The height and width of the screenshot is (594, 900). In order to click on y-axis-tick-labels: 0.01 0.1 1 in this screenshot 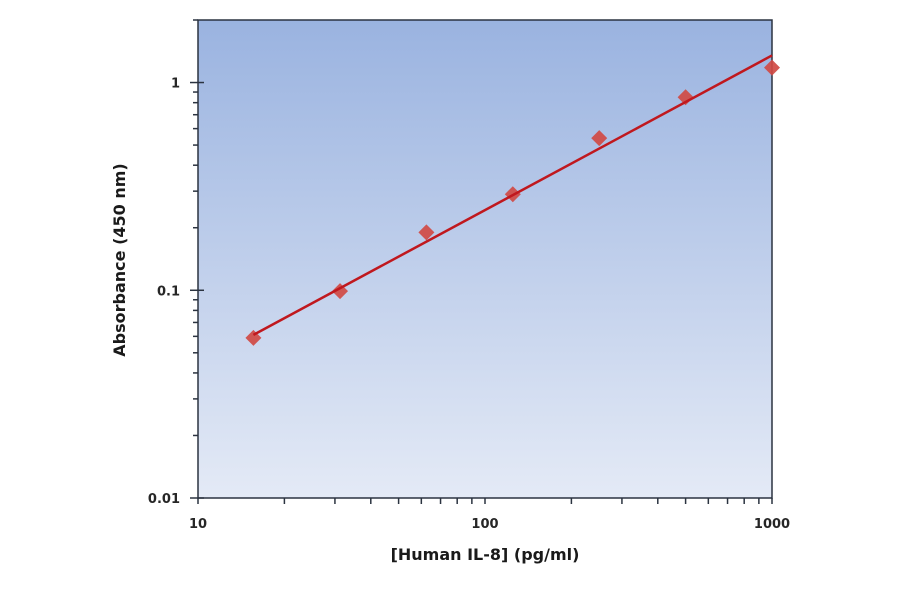, I will do `click(164, 292)`.